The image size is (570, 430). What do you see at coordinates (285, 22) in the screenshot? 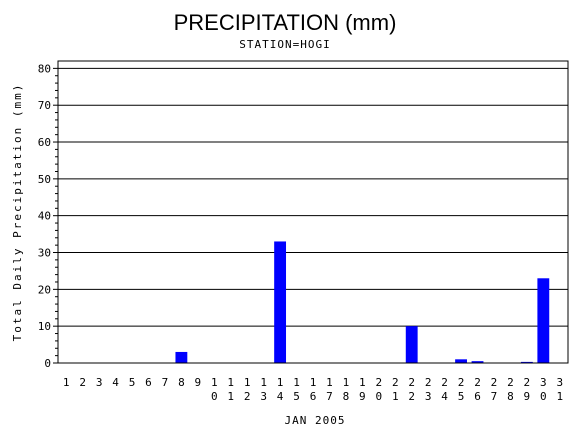
I see `chart-title: PRECIPITATION (mm)` at bounding box center [285, 22].